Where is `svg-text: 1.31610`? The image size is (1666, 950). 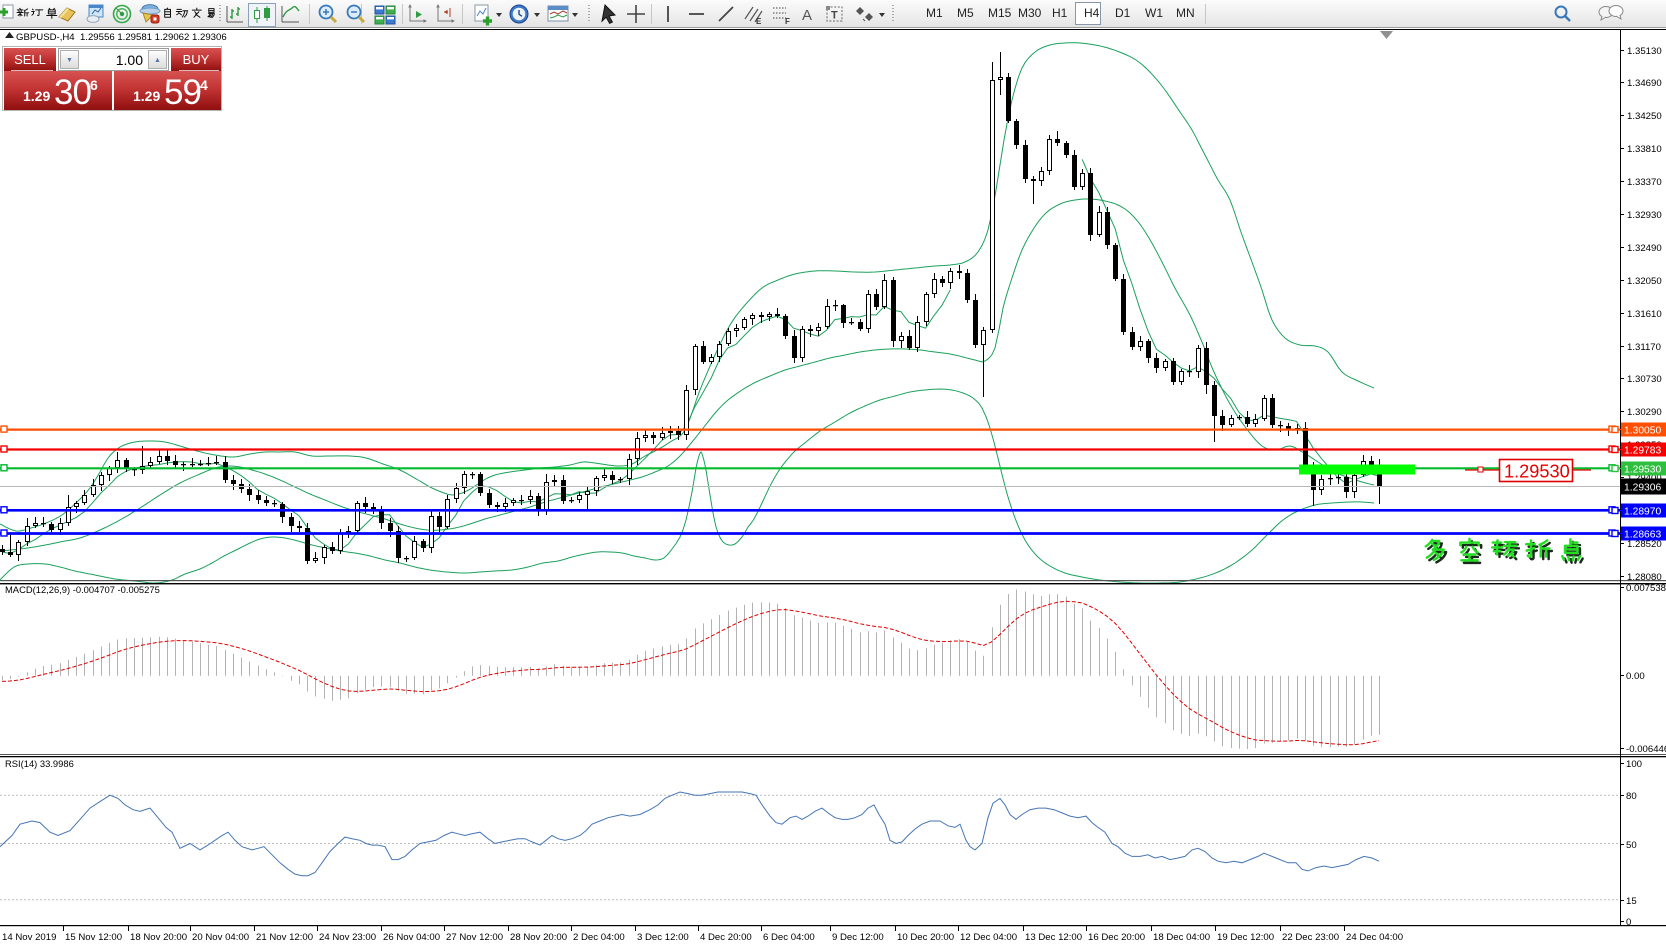
svg-text: 1.31610 is located at coordinates (1644, 314).